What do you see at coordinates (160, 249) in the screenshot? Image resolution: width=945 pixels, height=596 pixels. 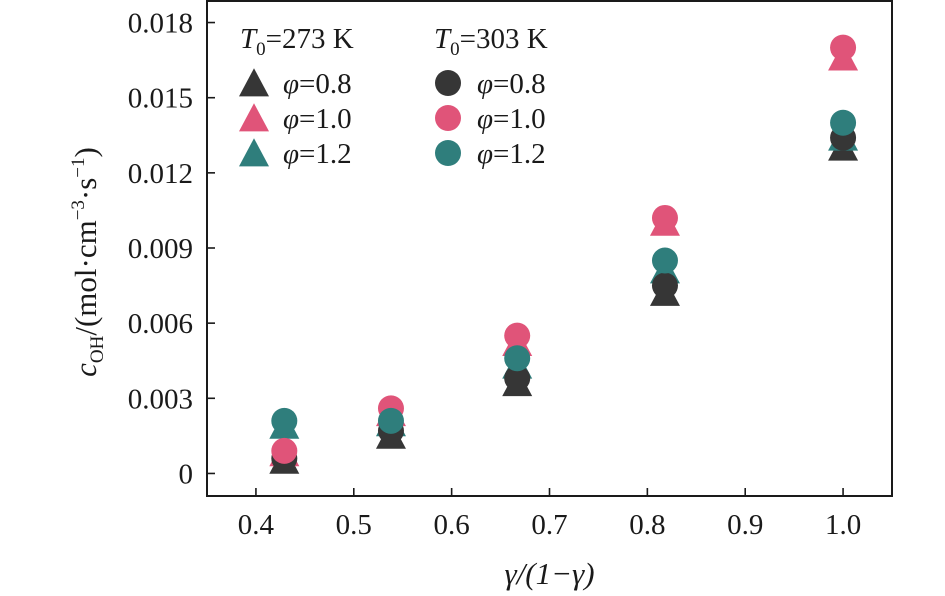 I see `y-tick-label: 0.009` at bounding box center [160, 249].